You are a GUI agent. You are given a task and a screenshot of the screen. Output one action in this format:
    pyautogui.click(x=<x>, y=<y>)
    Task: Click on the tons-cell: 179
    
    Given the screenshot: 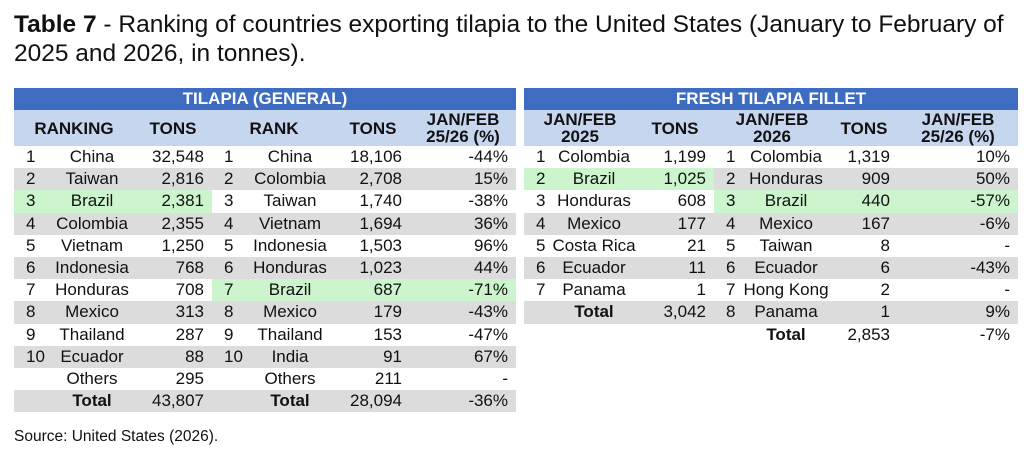 What is the action you would take?
    pyautogui.click(x=387, y=312)
    